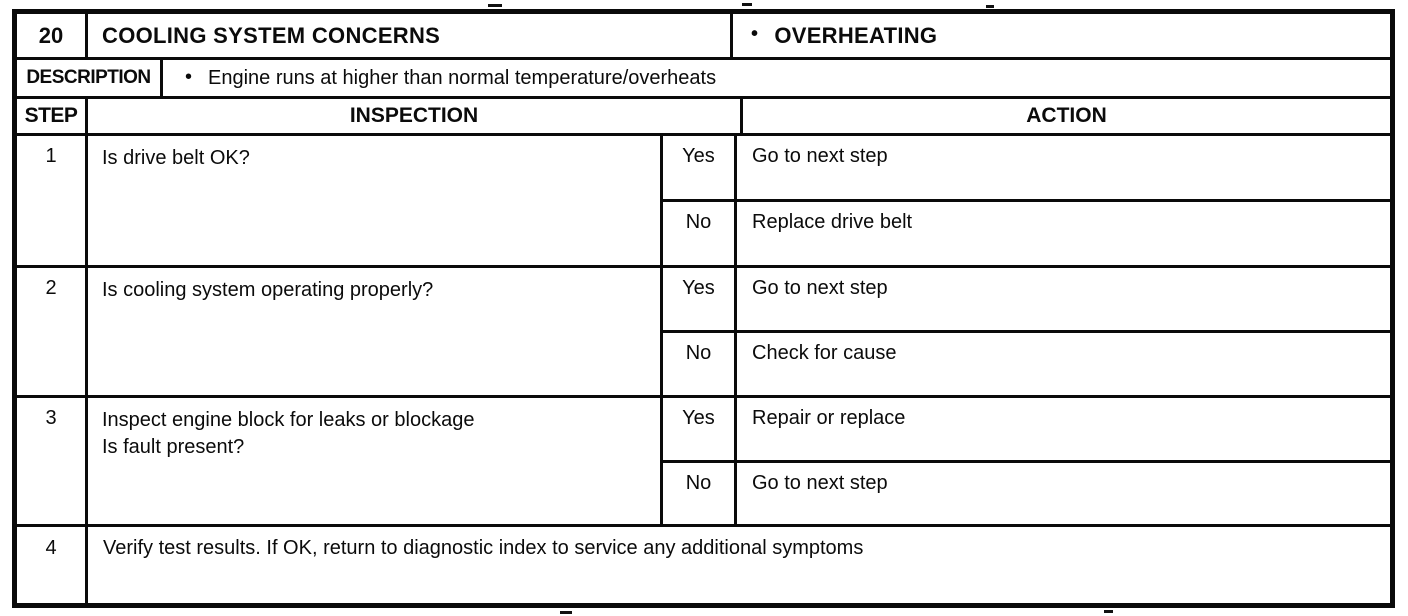  Describe the element at coordinates (375, 200) in the screenshot. I see `inspection-text: Is drive belt OK?` at that location.